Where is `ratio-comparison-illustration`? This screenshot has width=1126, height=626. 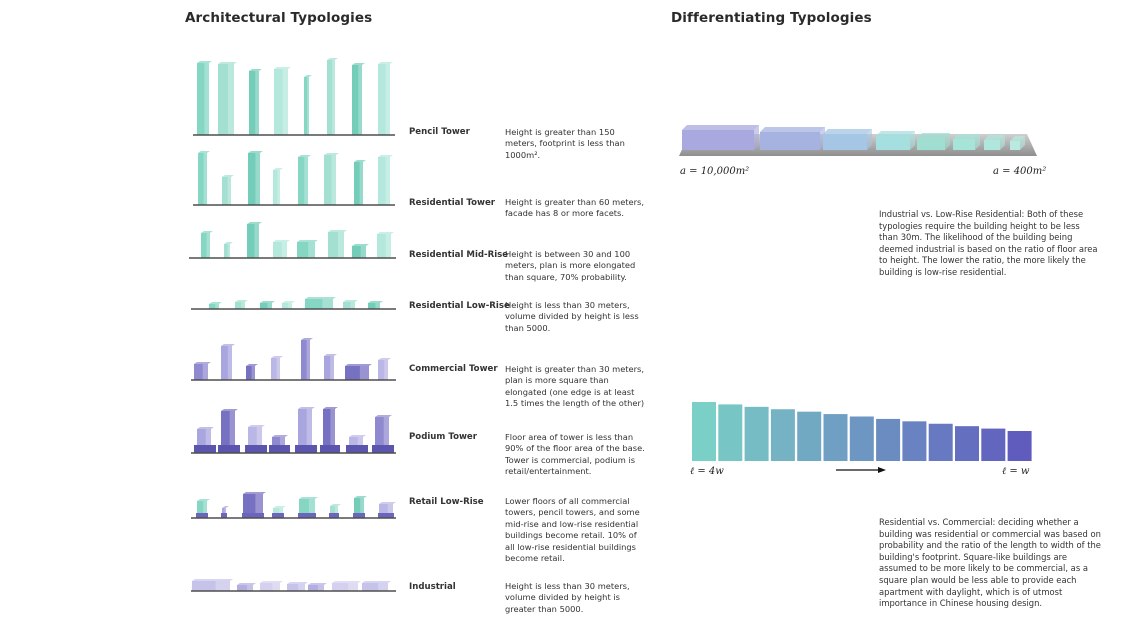
ratio-comparison-illustration is located at coordinates (862, 431).